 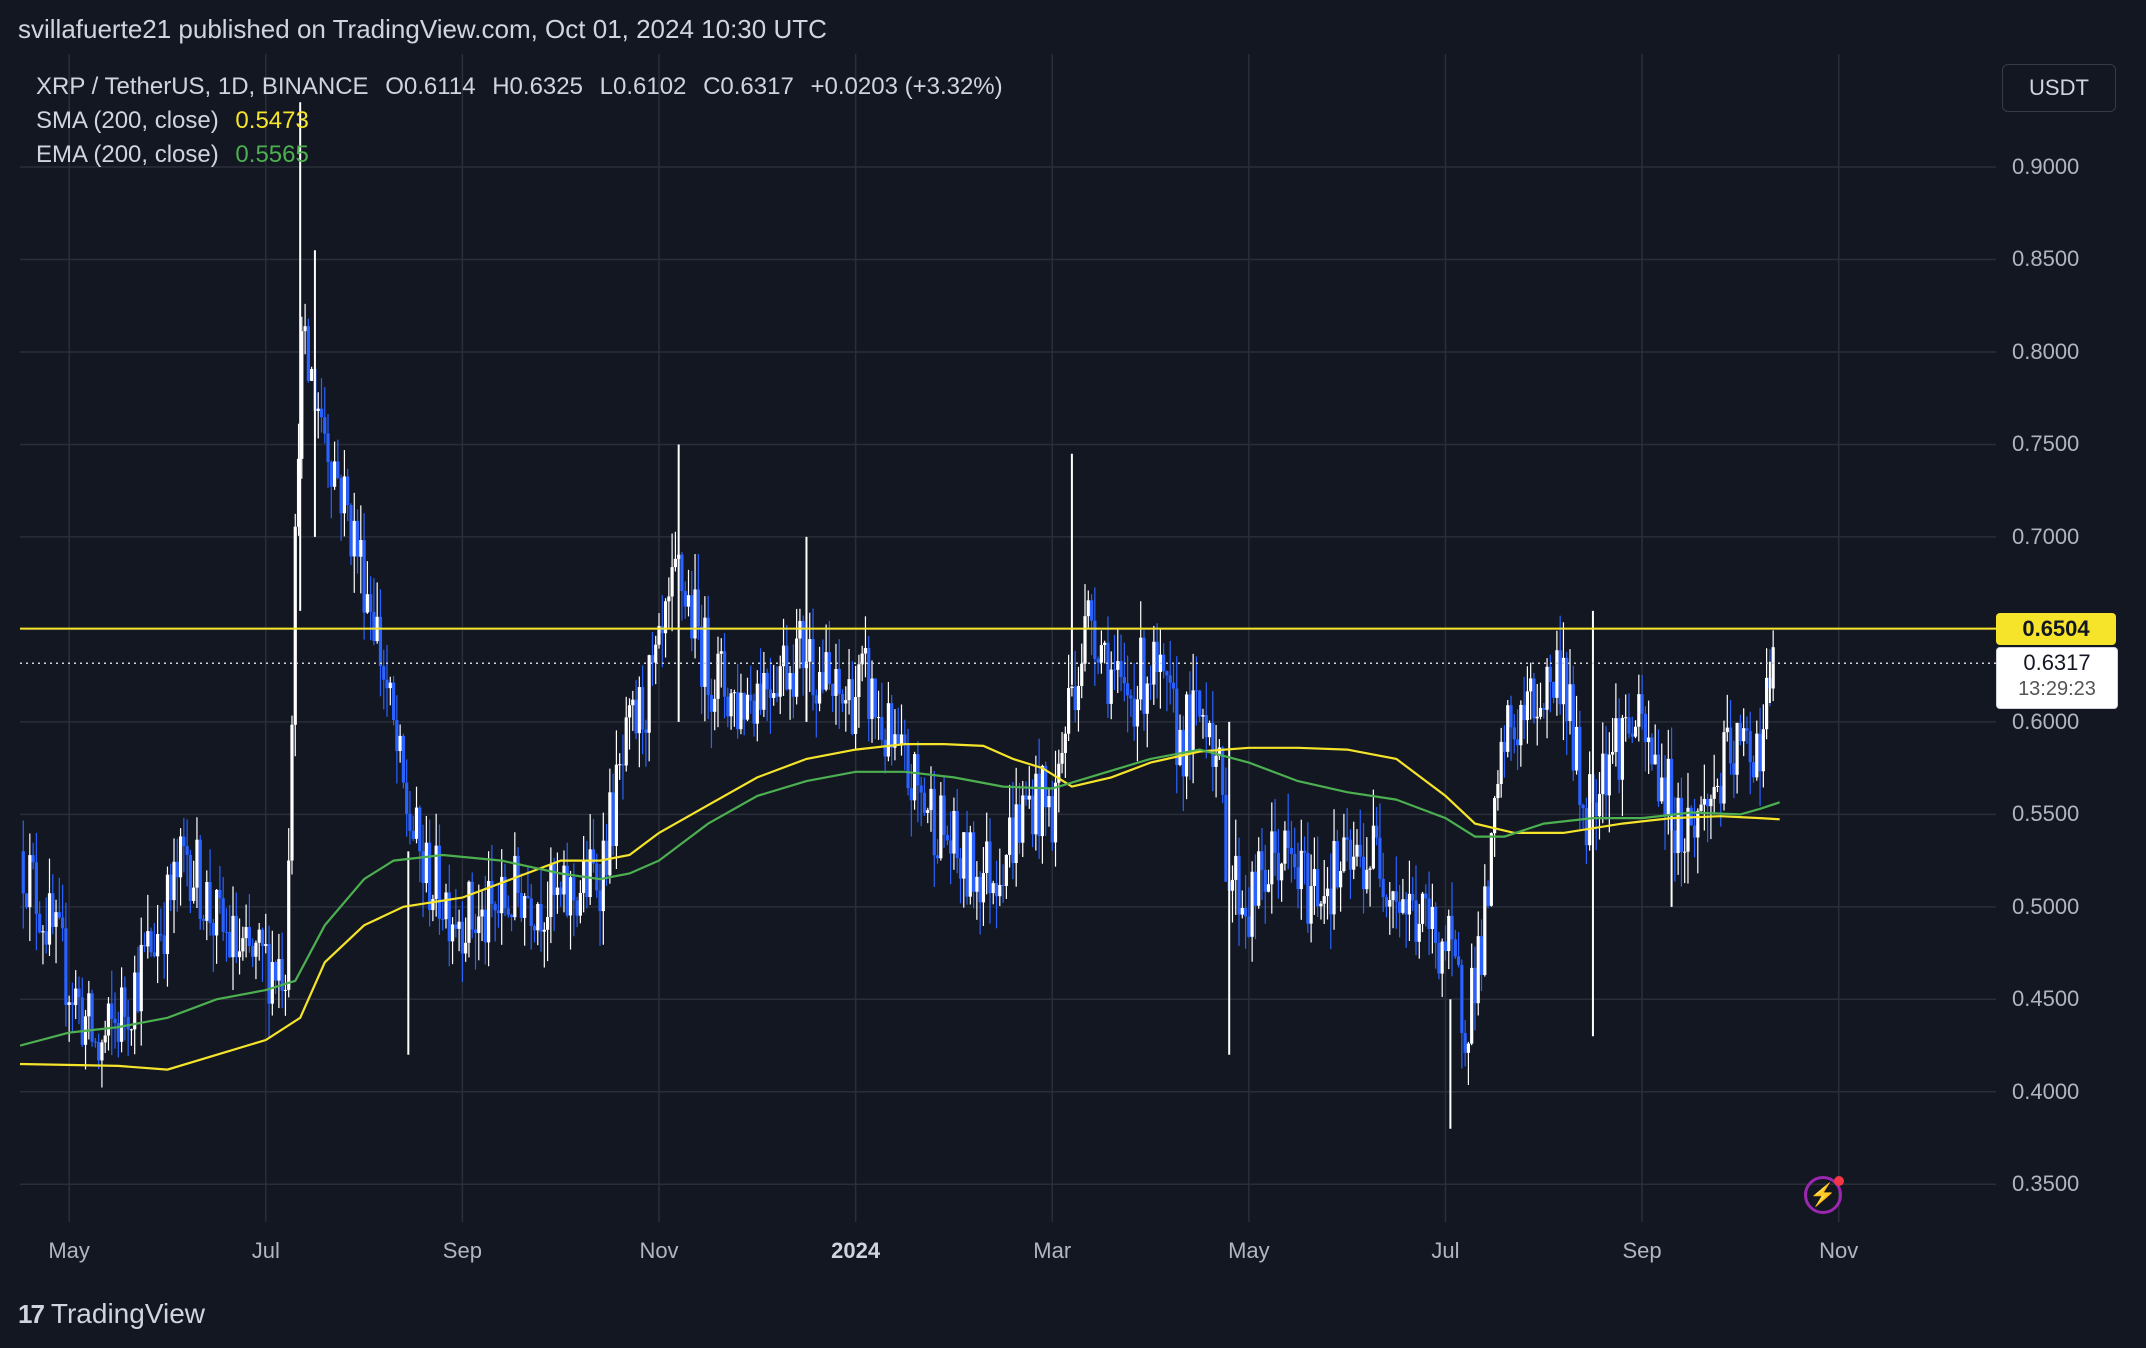 I want to click on candle-timer: 13:29:23, so click(x=2057, y=689).